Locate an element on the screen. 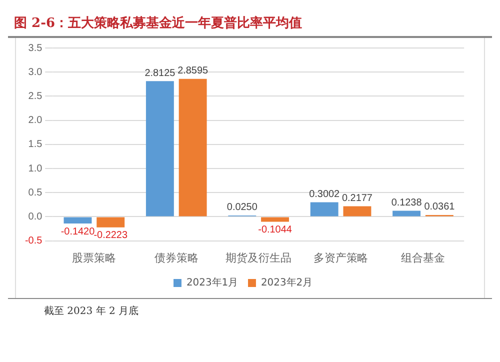 This screenshot has height=362, width=500. y-tick-label: 1.5 is located at coordinates (35, 144).